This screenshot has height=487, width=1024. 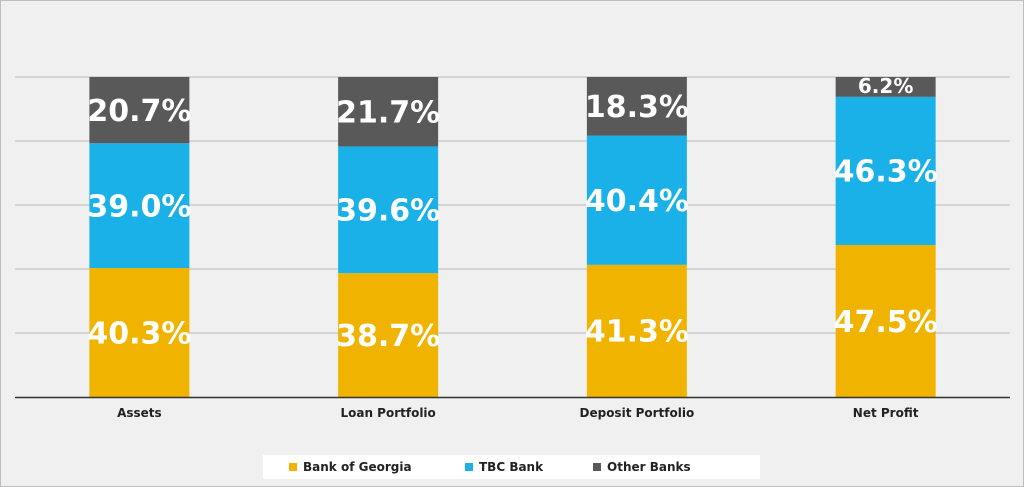 What do you see at coordinates (139, 413) in the screenshot?
I see `x-tick-label: Assets` at bounding box center [139, 413].